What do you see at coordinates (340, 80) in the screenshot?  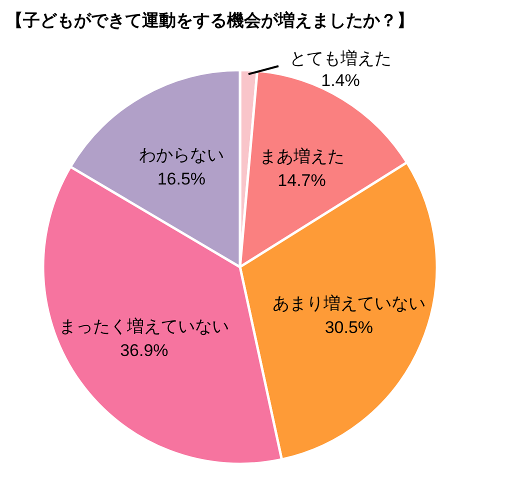 I see `data-label: 1.4%` at bounding box center [340, 80].